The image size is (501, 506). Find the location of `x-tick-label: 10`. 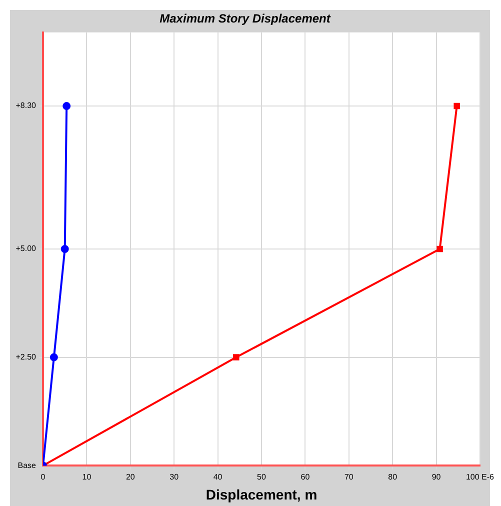

x-tick-label: 10 is located at coordinates (87, 477).